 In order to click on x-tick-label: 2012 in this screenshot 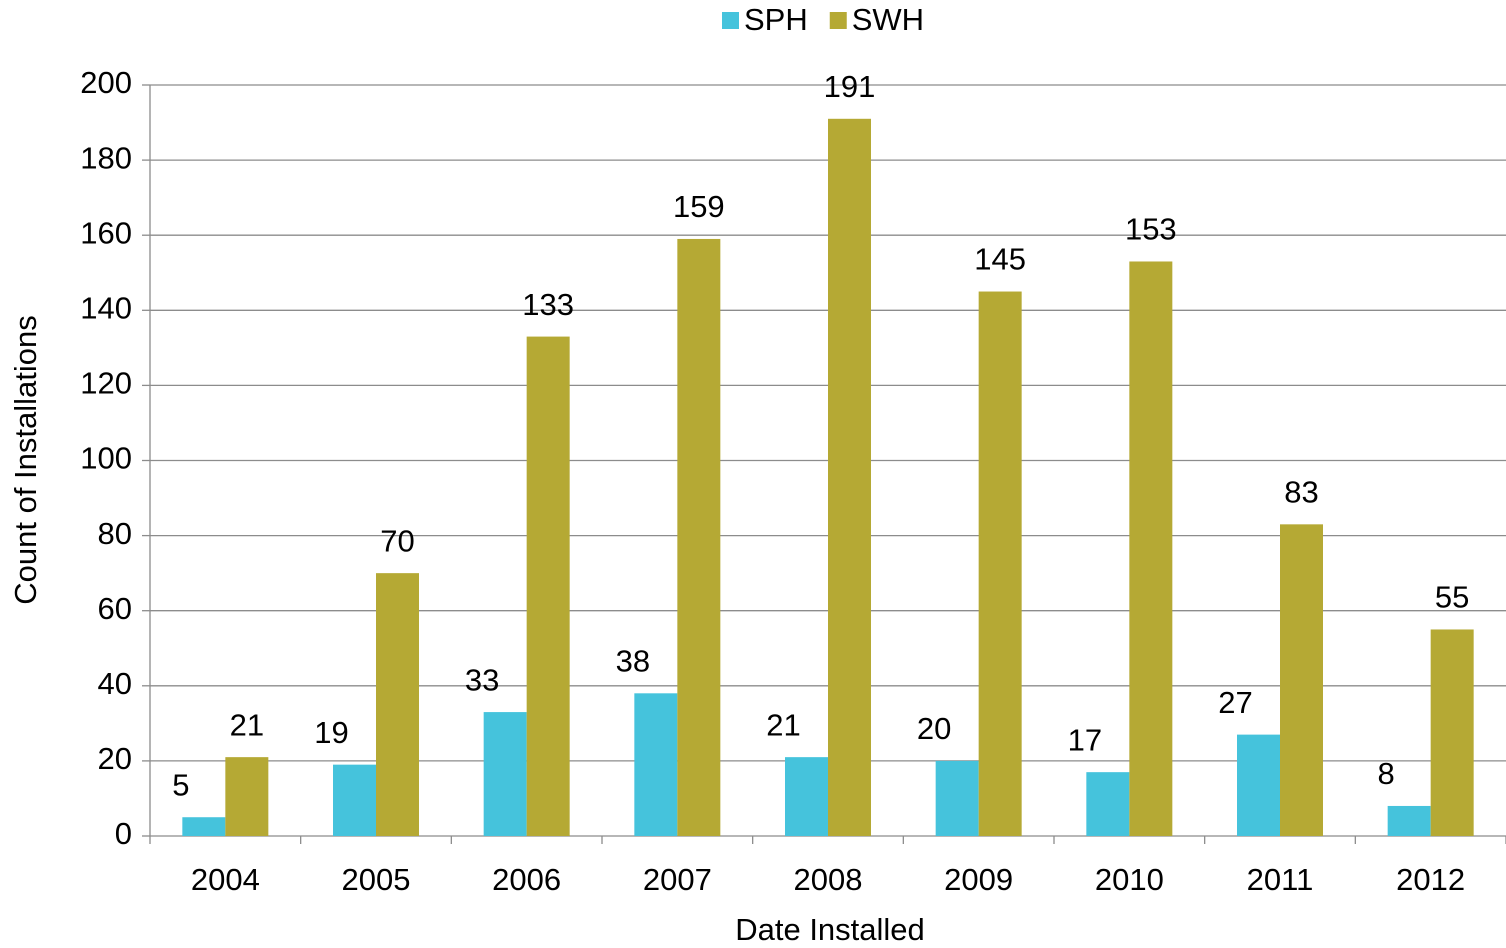, I will do `click(1430, 879)`.